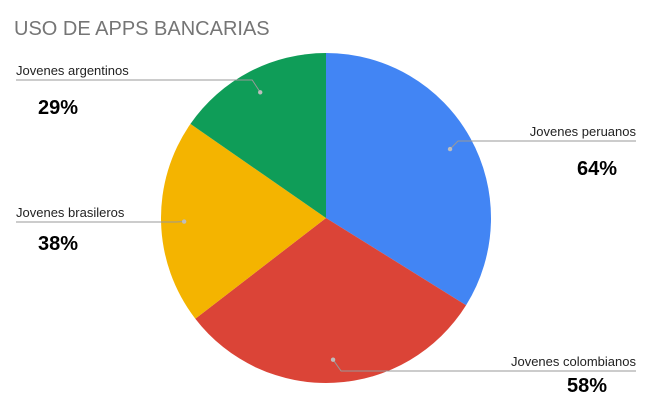 This screenshot has height=401, width=656. What do you see at coordinates (587, 386) in the screenshot?
I see `value-label-jovenes-colombianos: 58%` at bounding box center [587, 386].